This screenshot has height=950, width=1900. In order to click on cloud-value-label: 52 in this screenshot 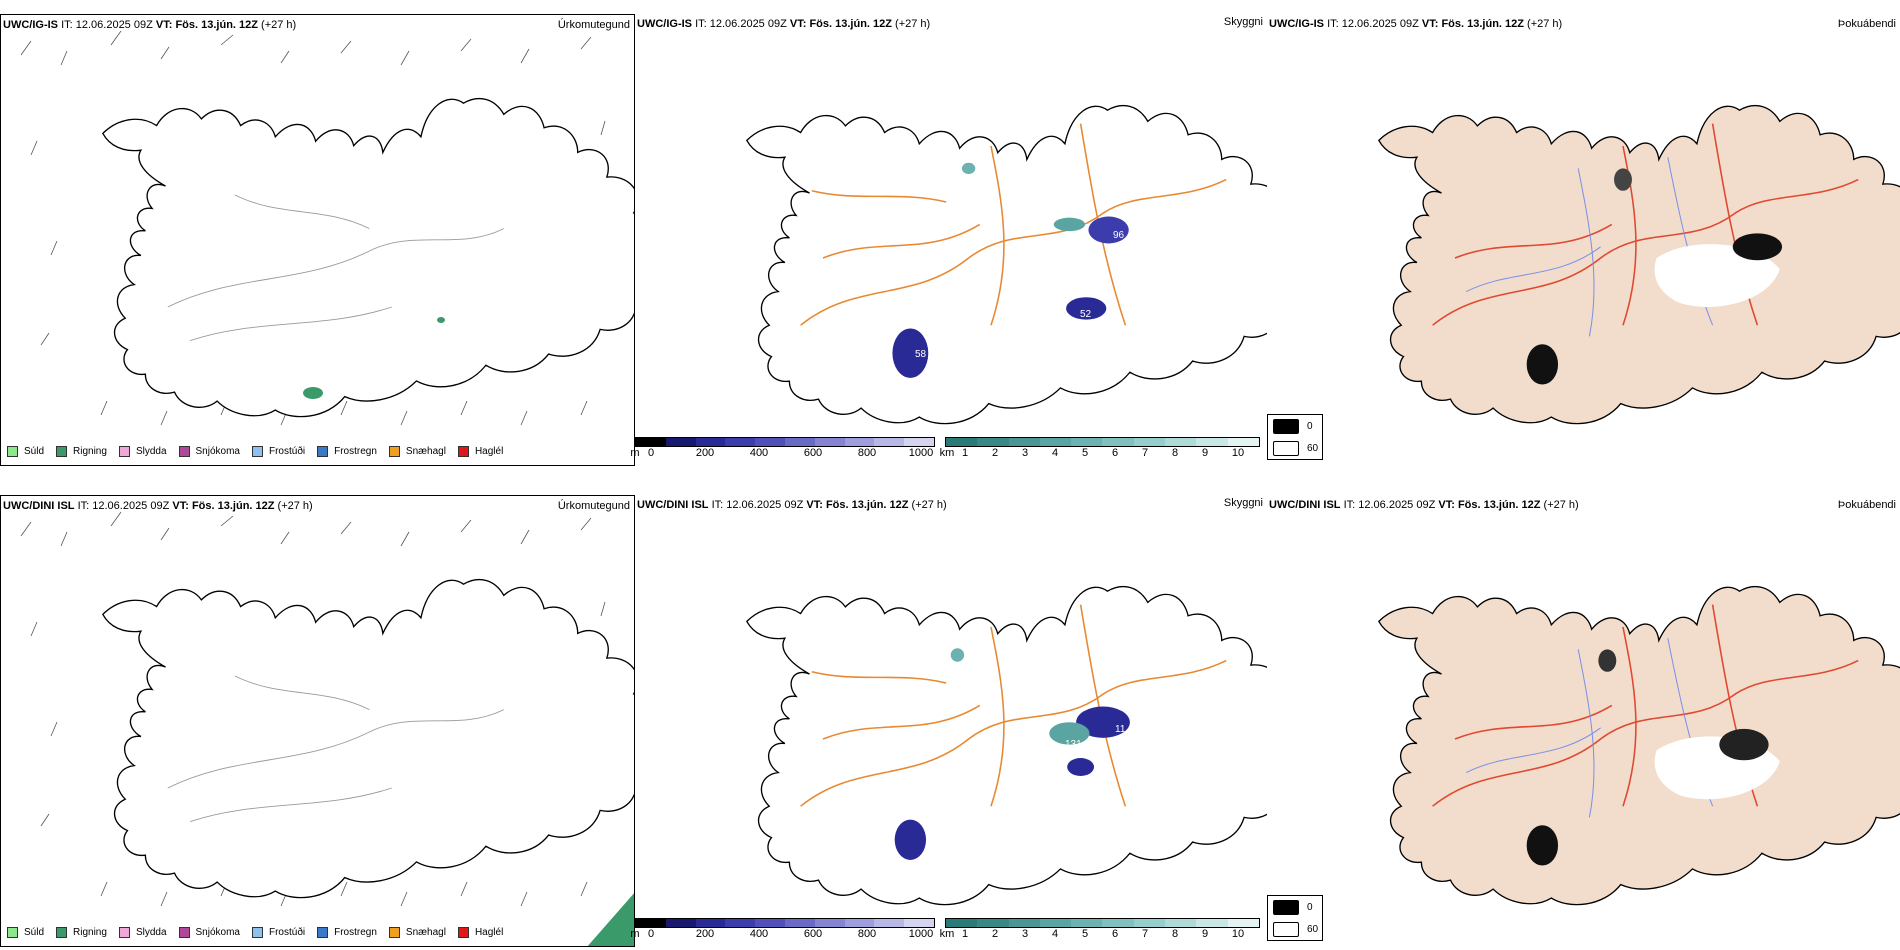, I will do `click(1086, 314)`.